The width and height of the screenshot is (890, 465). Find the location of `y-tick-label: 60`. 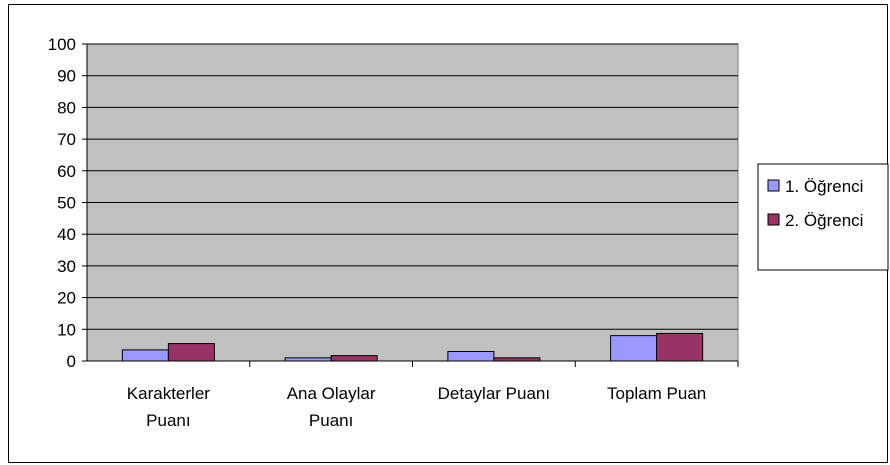

y-tick-label: 60 is located at coordinates (66, 171).